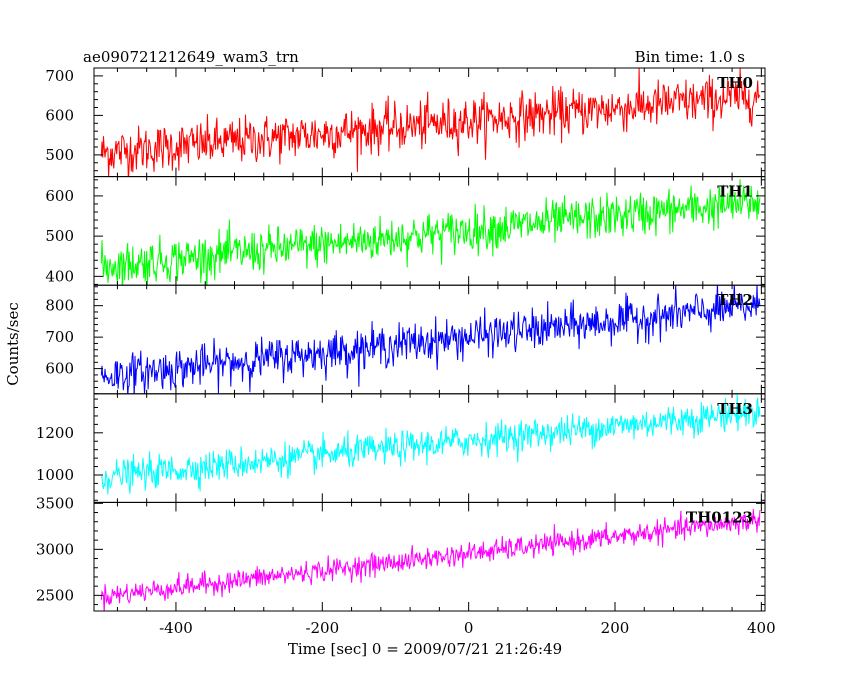 Image resolution: width=850 pixels, height=680 pixels. I want to click on bin-time-label: Bin time: 1.0 s, so click(690, 57).